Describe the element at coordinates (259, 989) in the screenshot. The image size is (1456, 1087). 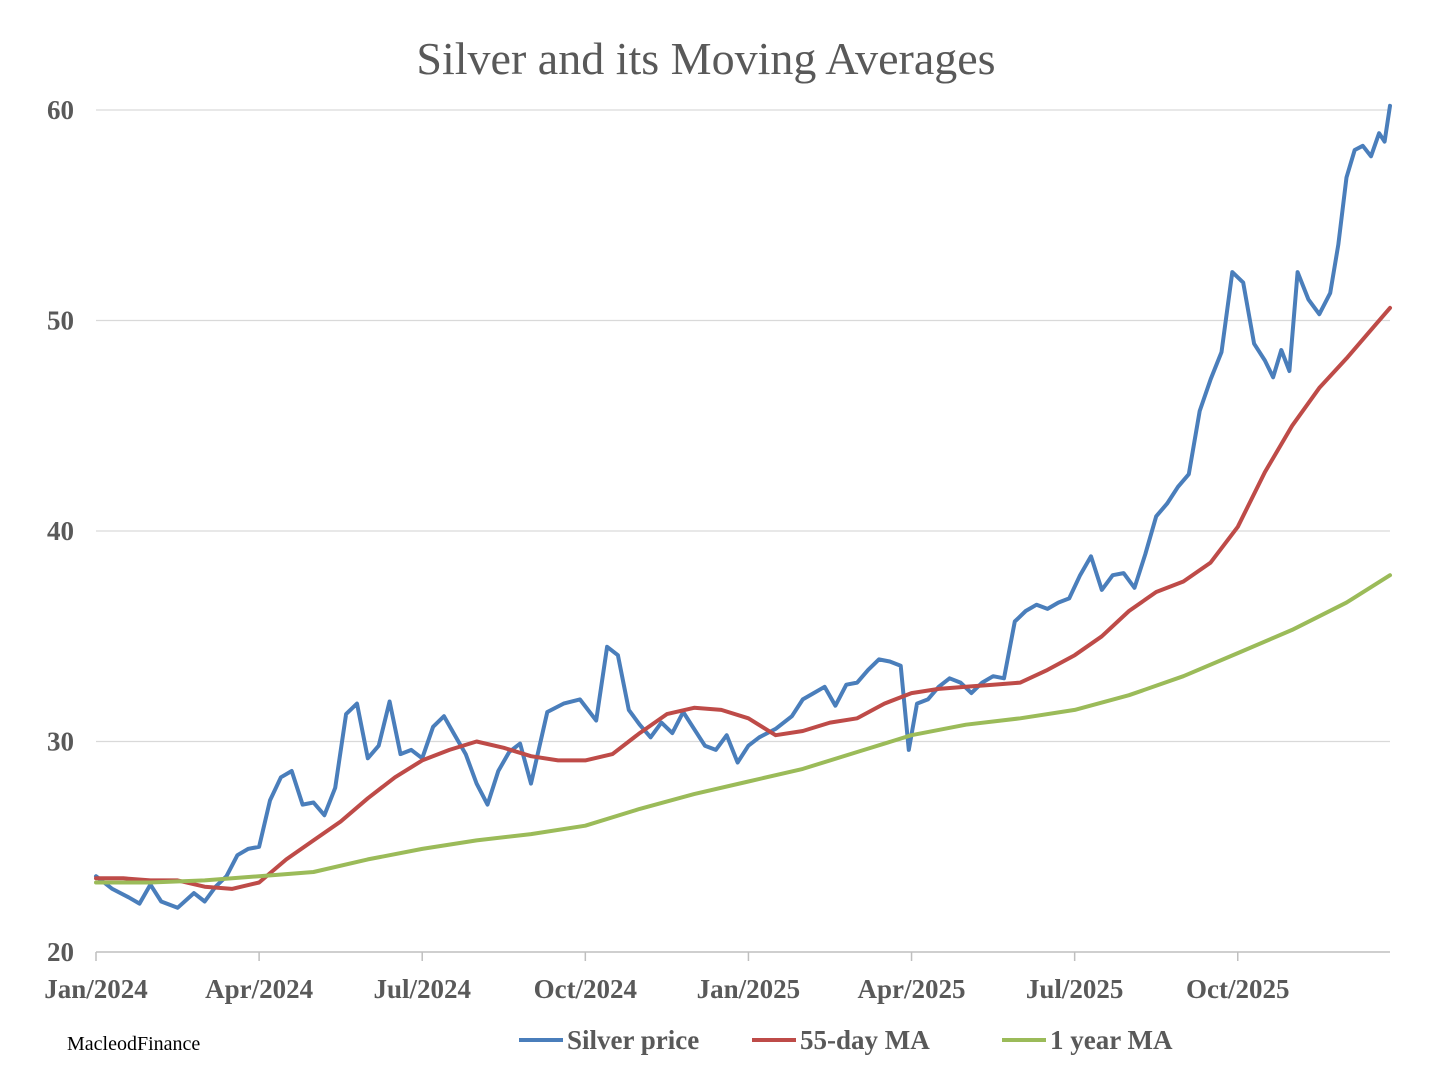
I see `x-tick-label: Apr/2024` at that location.